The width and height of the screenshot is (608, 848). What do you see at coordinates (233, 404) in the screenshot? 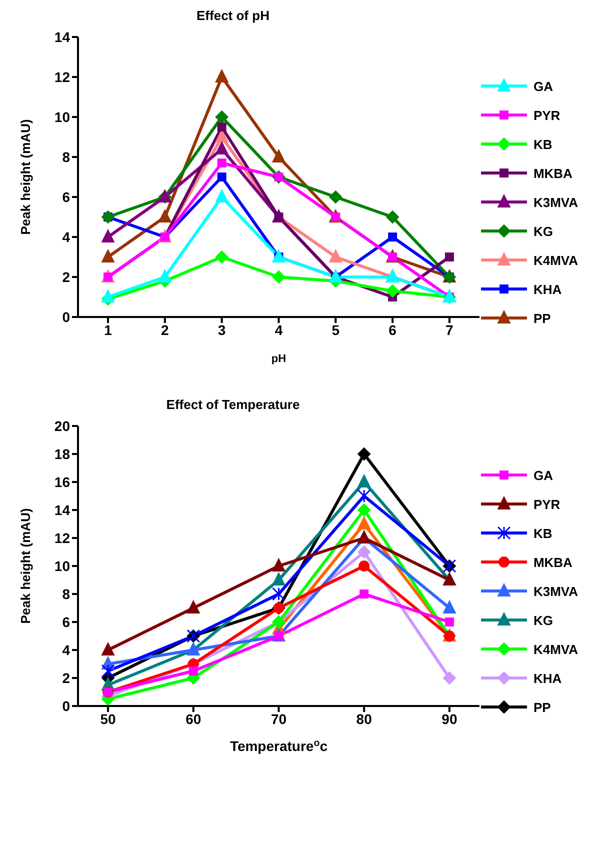
I see `chart-title: Effect of Temperature` at bounding box center [233, 404].